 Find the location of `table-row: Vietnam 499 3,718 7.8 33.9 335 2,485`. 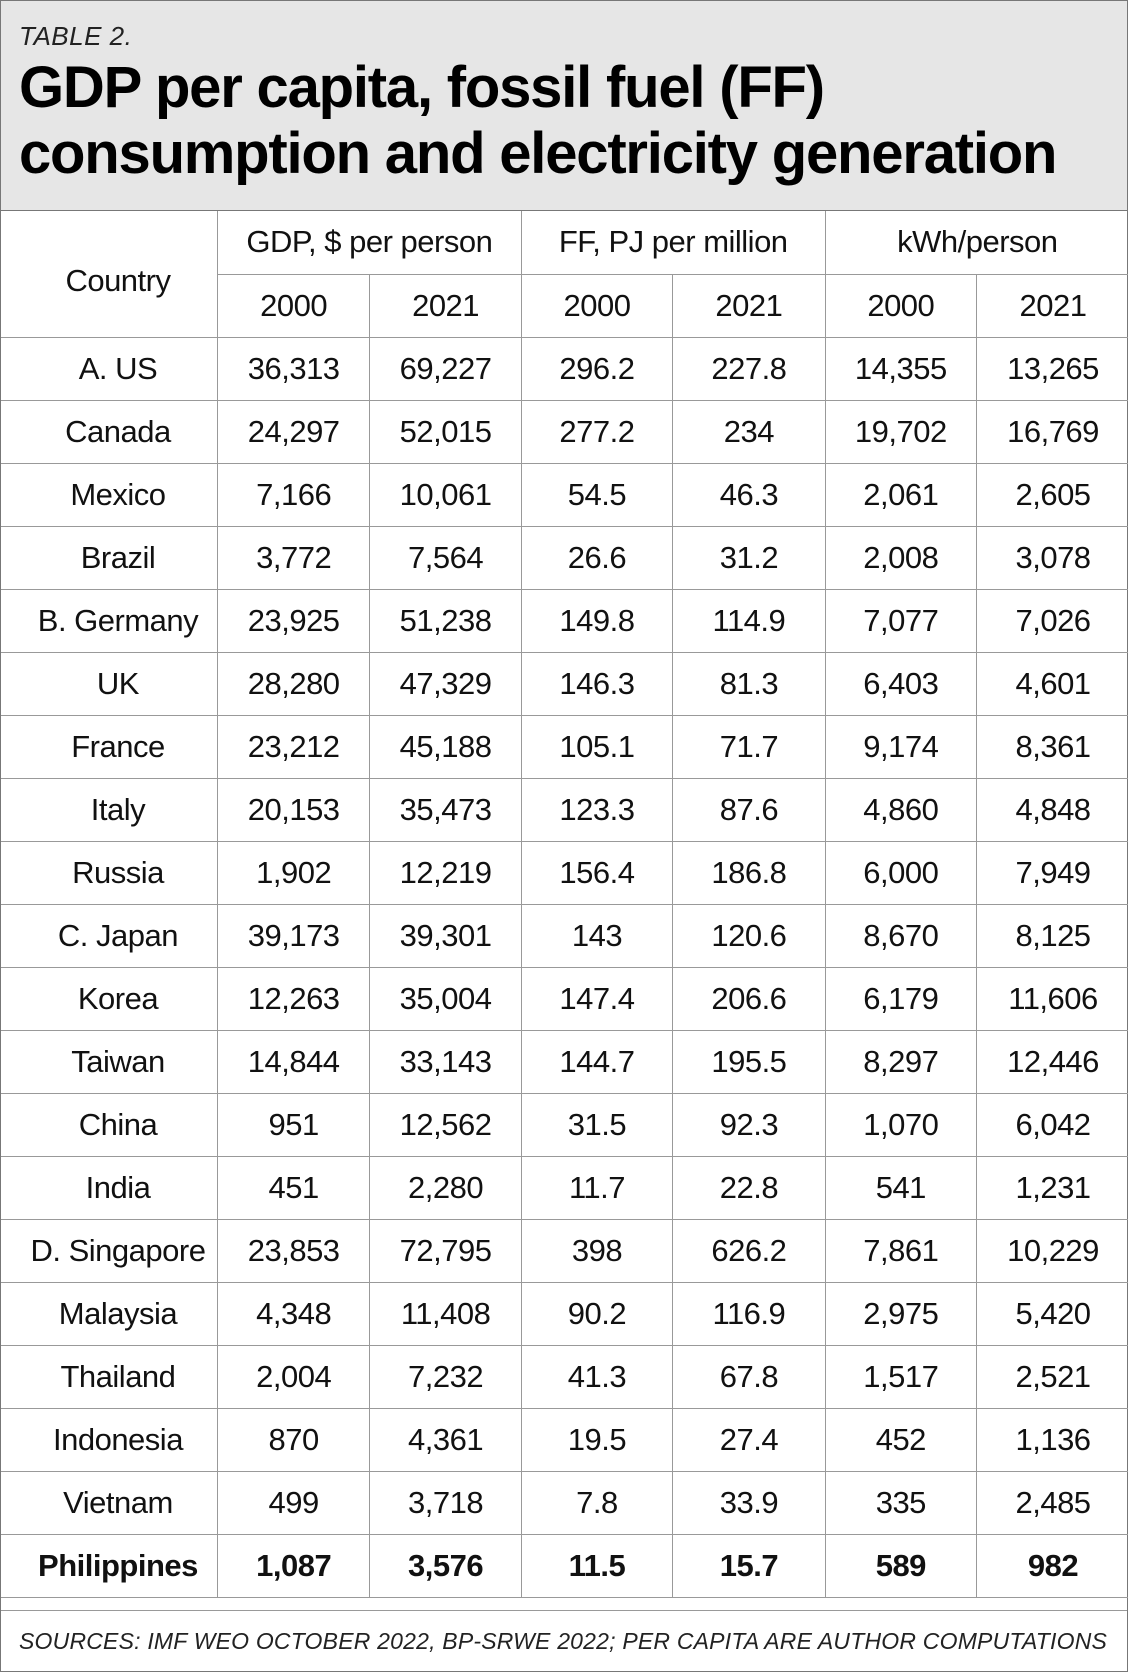

table-row: Vietnam 499 3,718 7.8 33.9 335 2,485 is located at coordinates (564, 1502).